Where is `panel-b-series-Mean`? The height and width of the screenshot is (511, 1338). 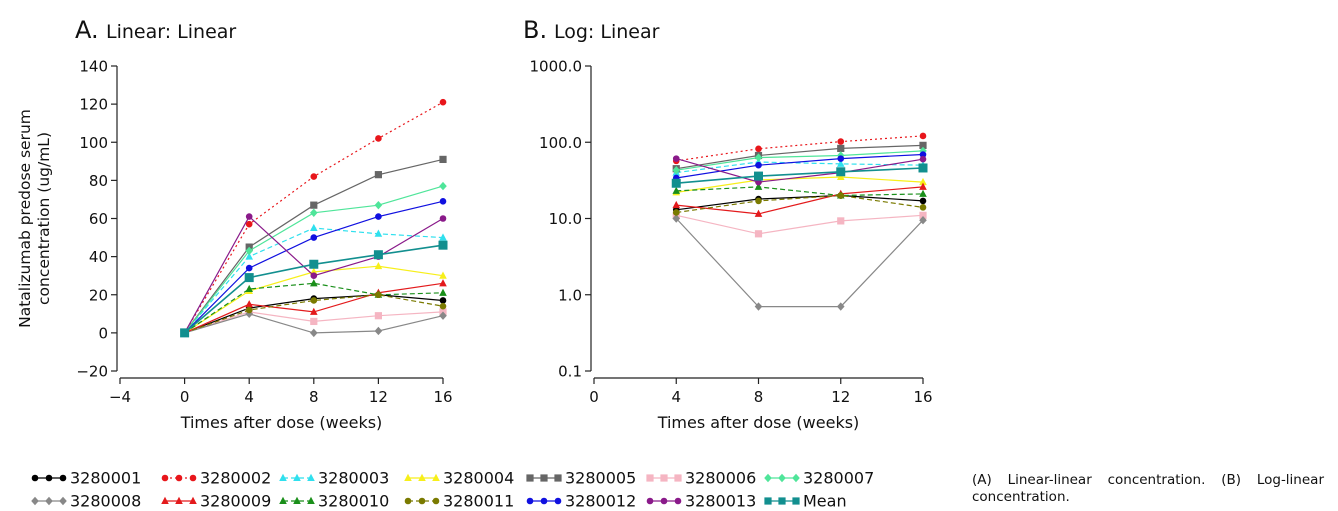 panel-b-series-Mean is located at coordinates (799, 175).